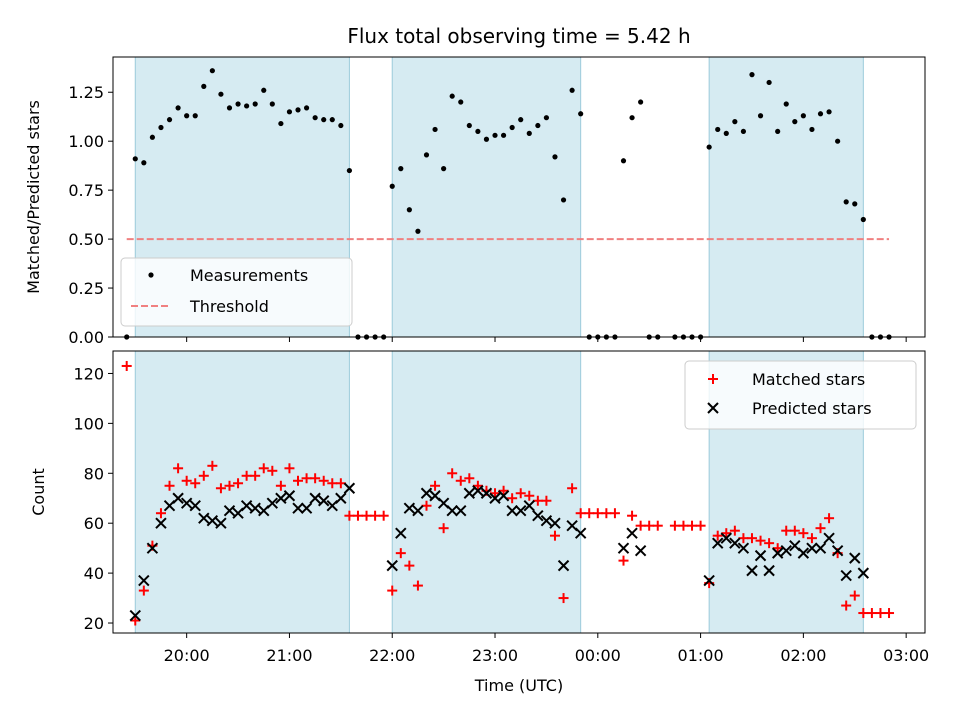 The height and width of the screenshot is (720, 960). What do you see at coordinates (86, 92) in the screenshot?
I see `y-tick-label: 1.25` at bounding box center [86, 92].